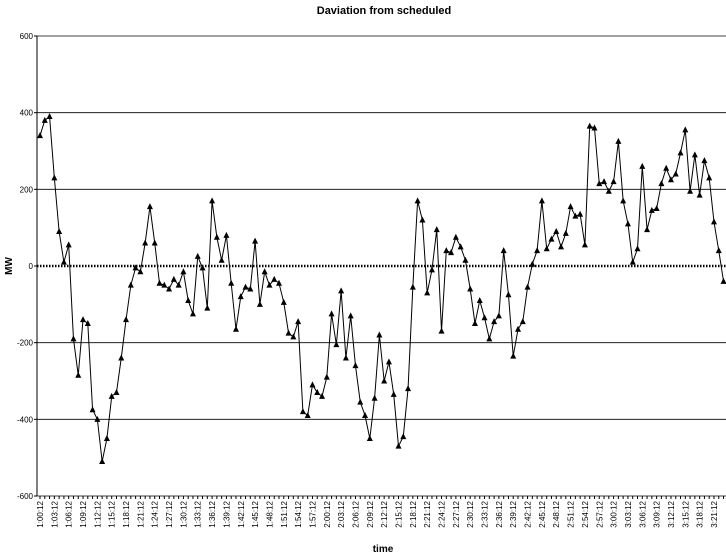 The image size is (726, 558). Describe the element at coordinates (241, 513) in the screenshot. I see `x-tick-label: 1:42:12` at that location.